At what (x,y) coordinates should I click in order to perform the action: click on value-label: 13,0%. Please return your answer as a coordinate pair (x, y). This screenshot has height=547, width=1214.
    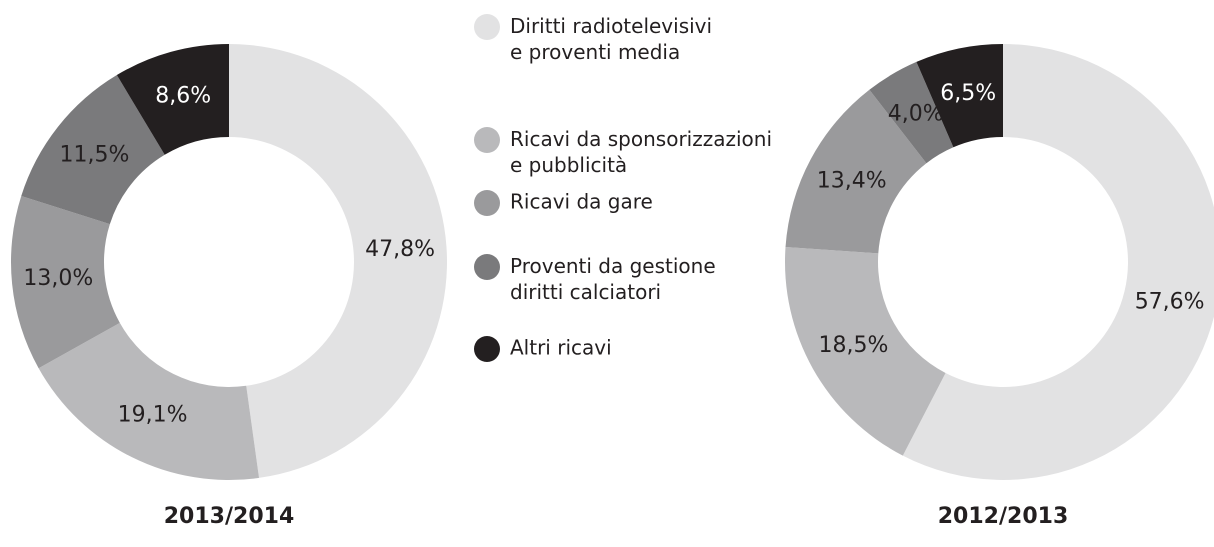
    Looking at the image, I should click on (58, 278).